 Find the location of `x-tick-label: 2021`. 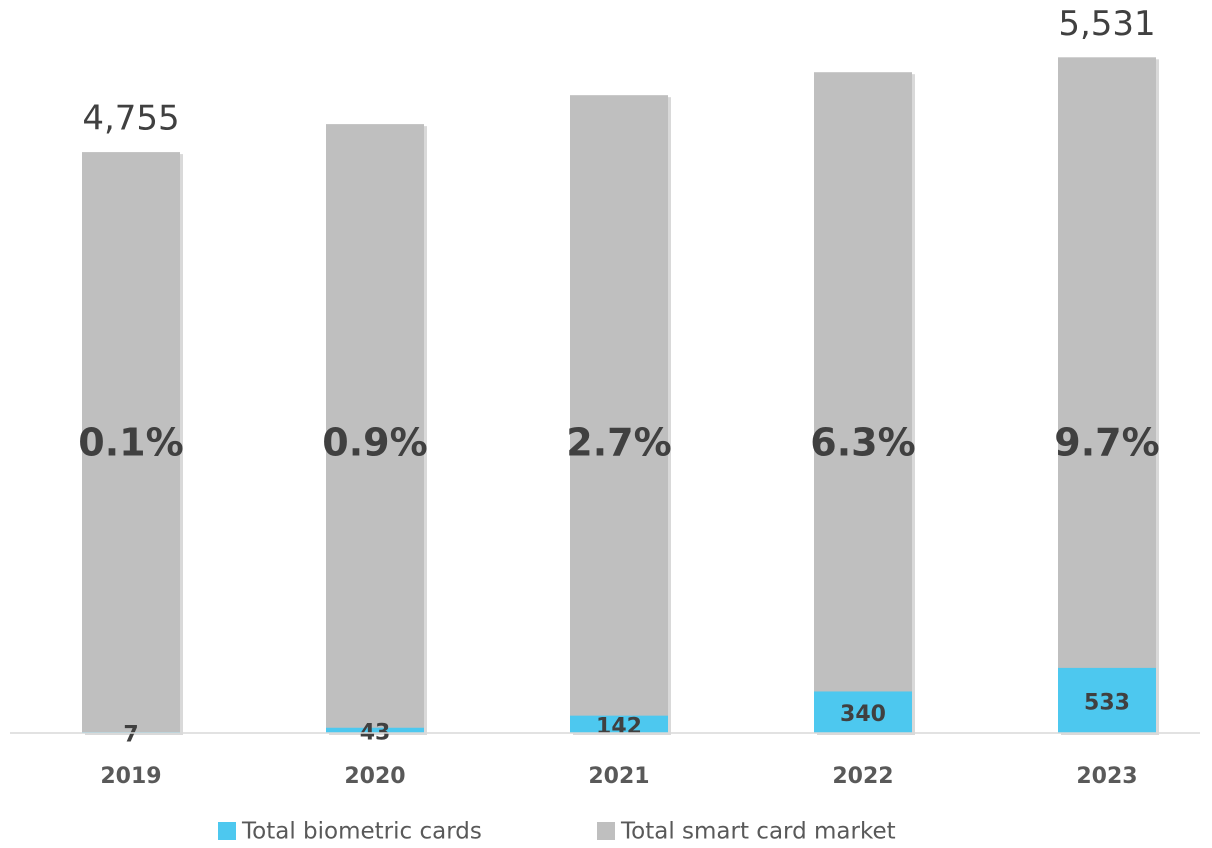

x-tick-label: 2021 is located at coordinates (618, 776).